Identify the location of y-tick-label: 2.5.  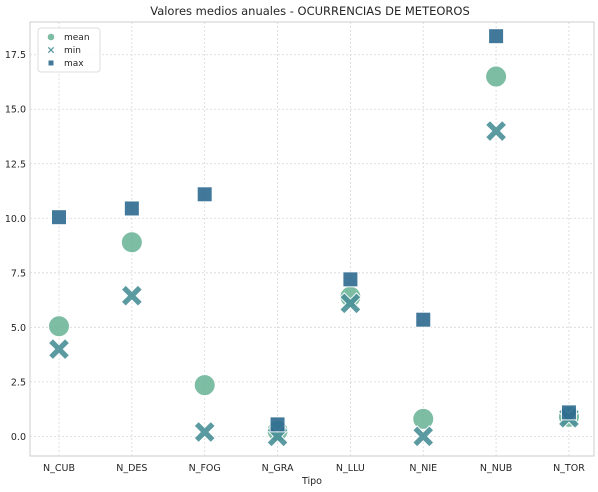
(18, 382).